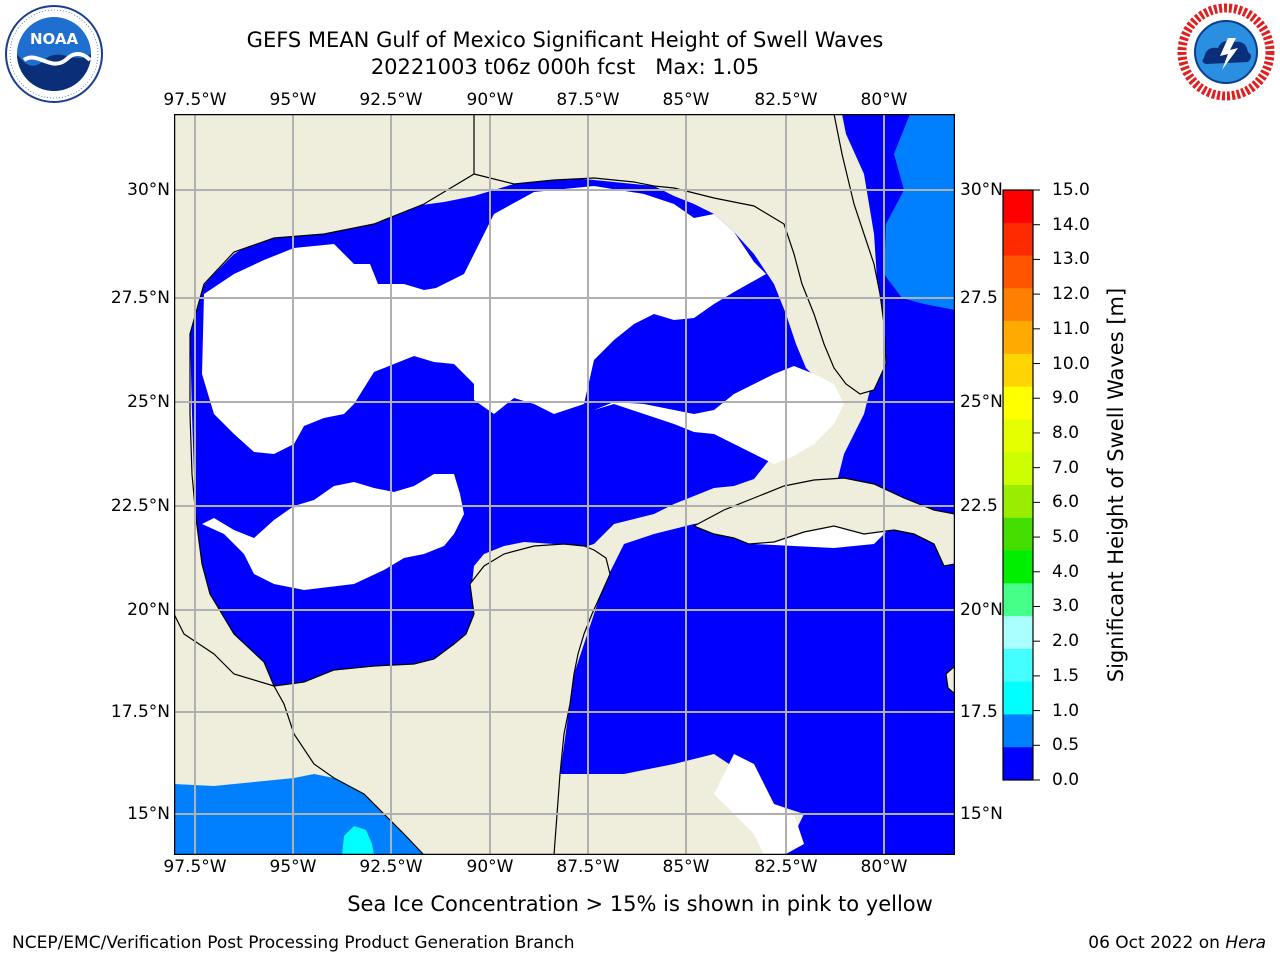 This screenshot has height=960, width=1280. Describe the element at coordinates (1066, 606) in the screenshot. I see `colorbar-tick-label: 3.0` at that location.